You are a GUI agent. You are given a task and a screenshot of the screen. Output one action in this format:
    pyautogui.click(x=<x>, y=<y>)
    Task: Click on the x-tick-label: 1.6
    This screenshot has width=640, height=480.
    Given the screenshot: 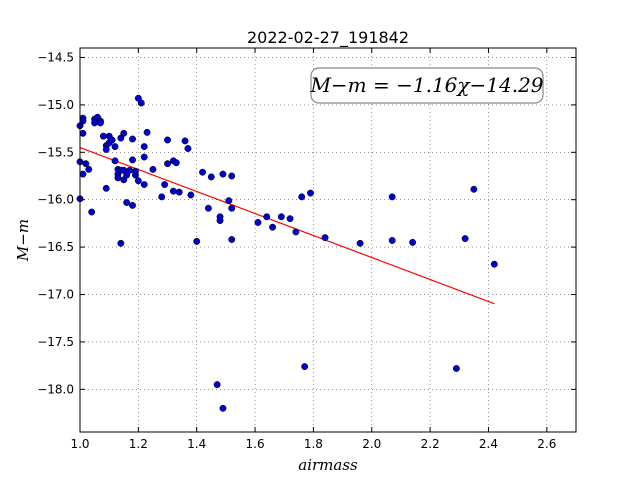 What is the action you would take?
    pyautogui.click(x=255, y=444)
    